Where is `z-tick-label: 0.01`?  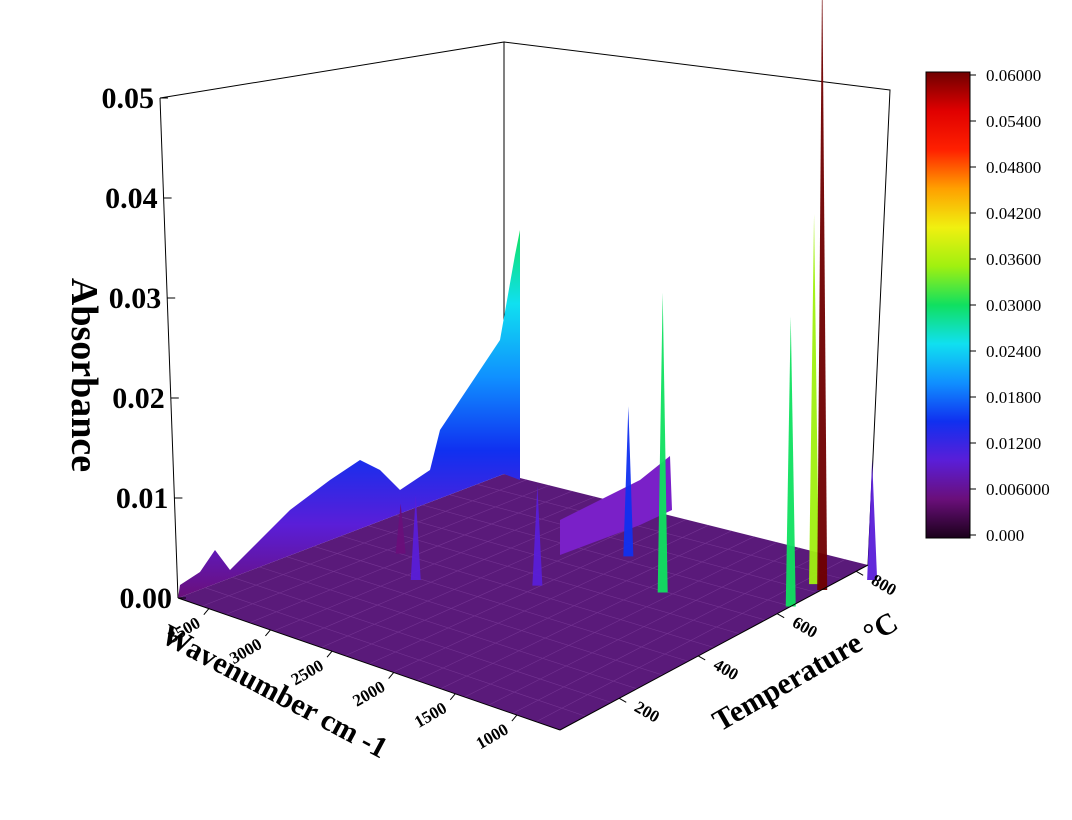 z-tick-label: 0.01 is located at coordinates (142, 498).